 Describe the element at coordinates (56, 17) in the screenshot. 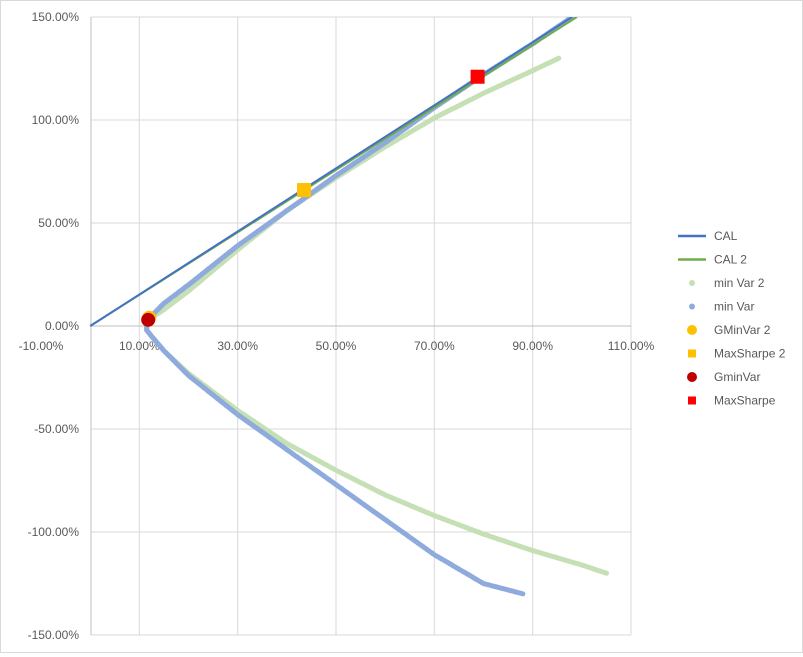

I see `y-tick-label: 150.00%` at that location.